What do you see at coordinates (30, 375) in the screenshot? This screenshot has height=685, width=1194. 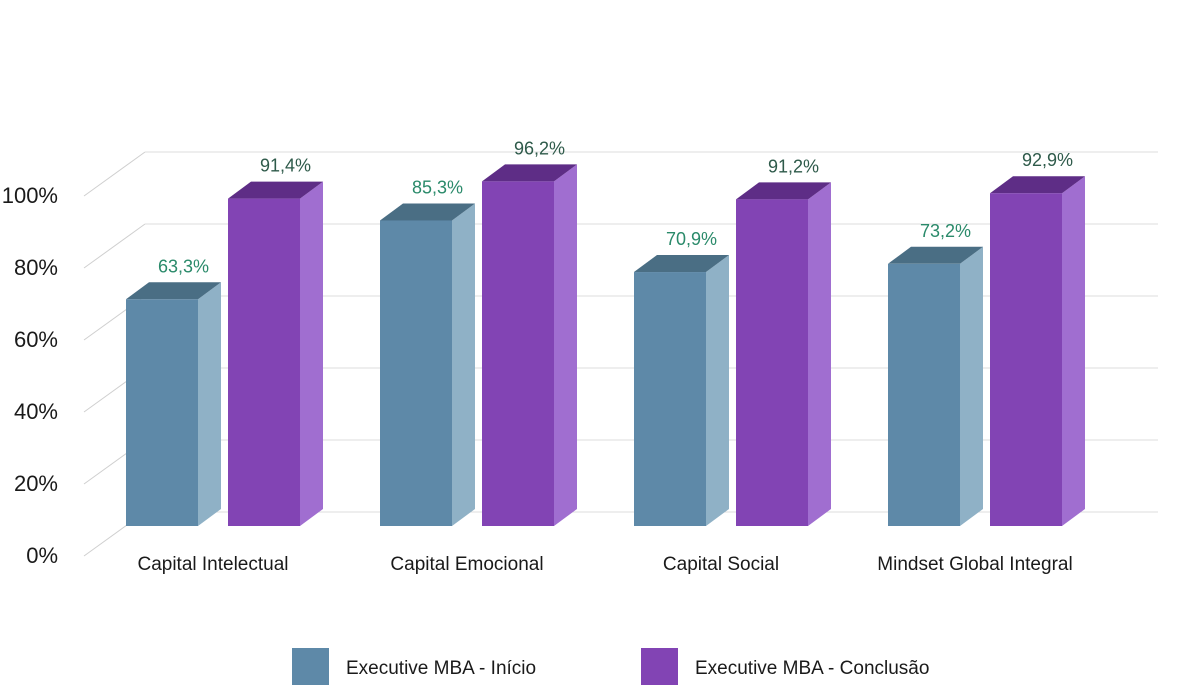 I see `y-axis-ticks: 0% 20% 40% 60% 80% 100%` at bounding box center [30, 375].